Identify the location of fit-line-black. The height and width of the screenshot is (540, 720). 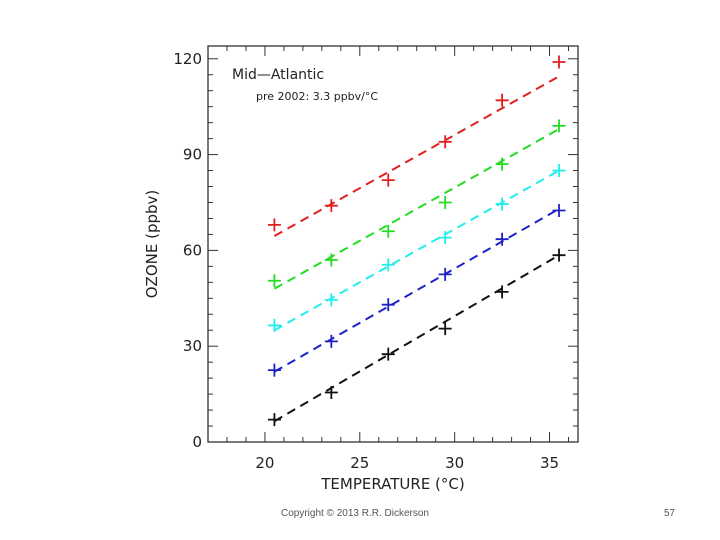
(416, 338).